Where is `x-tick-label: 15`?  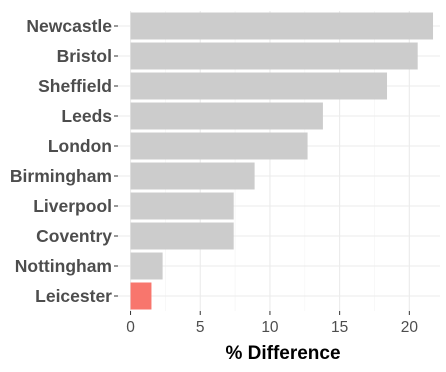
x-tick-label: 15 is located at coordinates (339, 327).